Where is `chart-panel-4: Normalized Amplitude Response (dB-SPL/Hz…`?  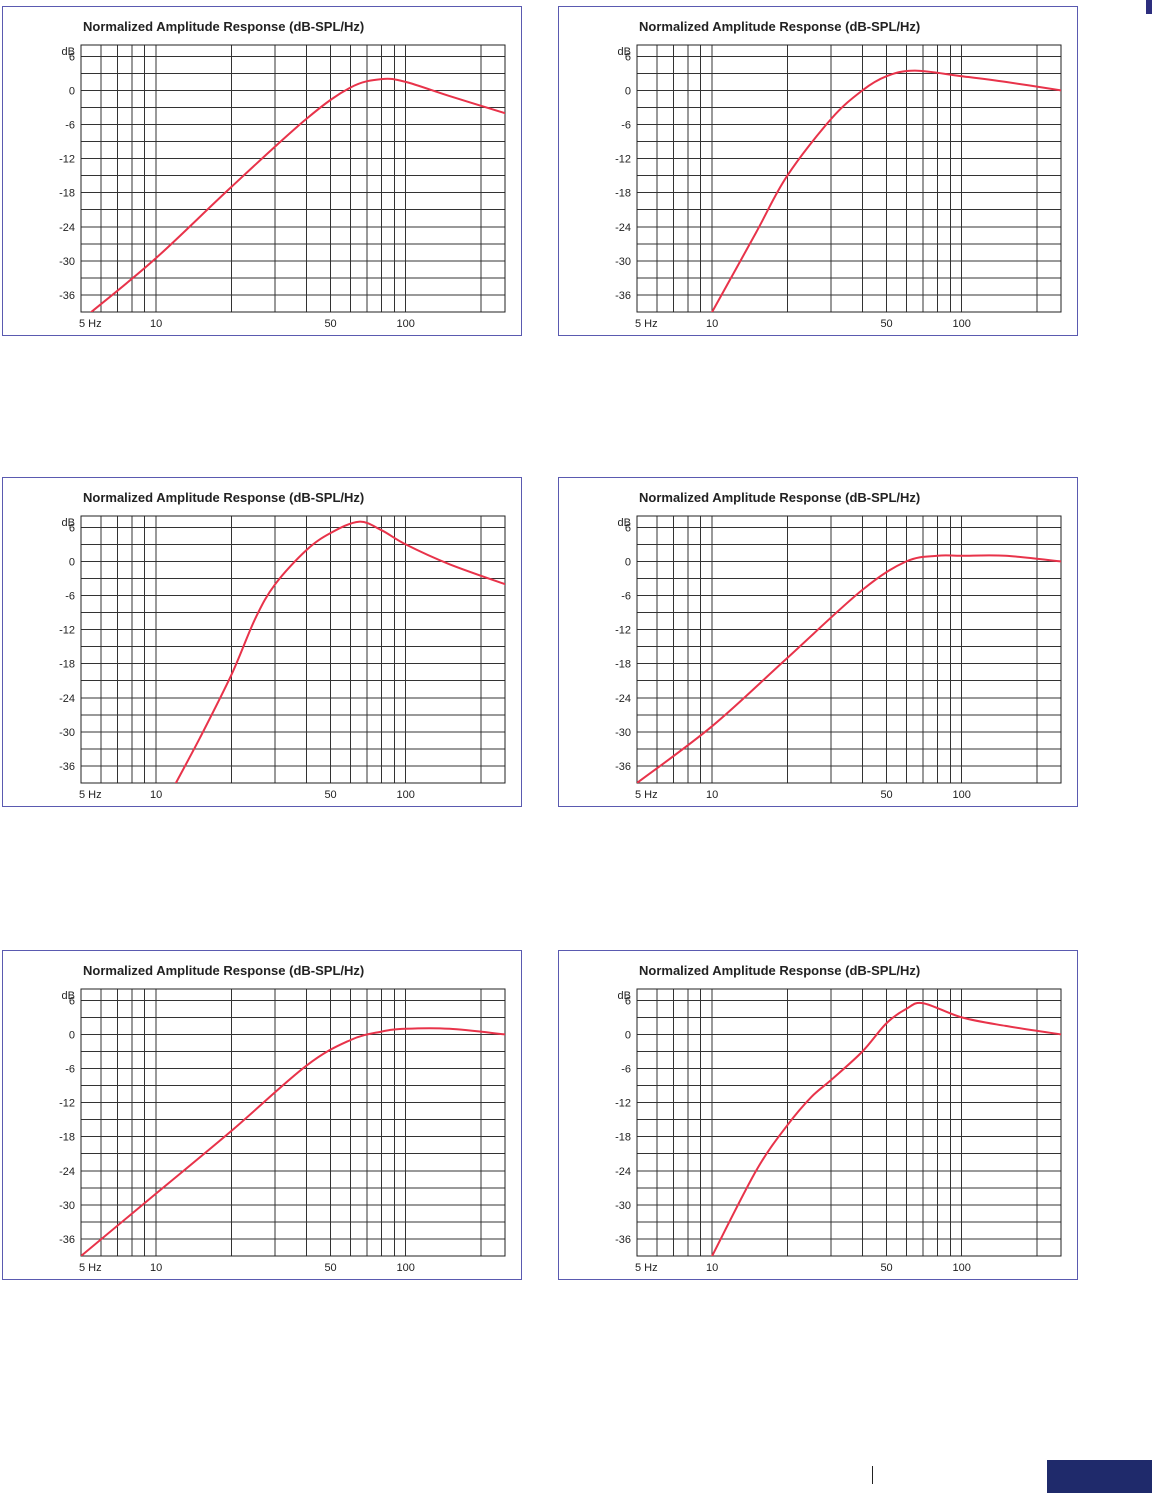
chart-panel-4: Normalized Amplitude Response (dB-SPL/Hz… is located at coordinates (818, 642).